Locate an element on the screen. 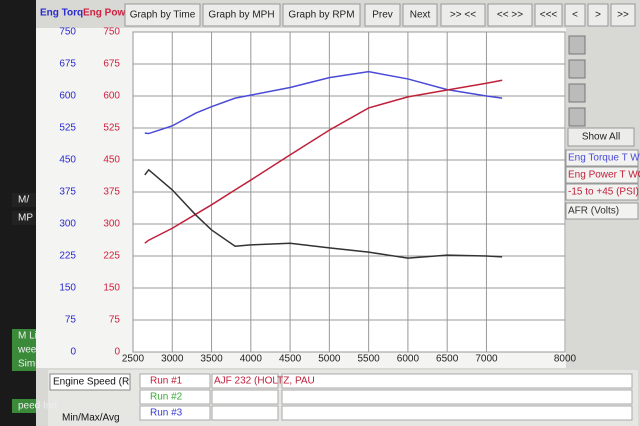  y-tick-label: 450 is located at coordinates (67, 160).